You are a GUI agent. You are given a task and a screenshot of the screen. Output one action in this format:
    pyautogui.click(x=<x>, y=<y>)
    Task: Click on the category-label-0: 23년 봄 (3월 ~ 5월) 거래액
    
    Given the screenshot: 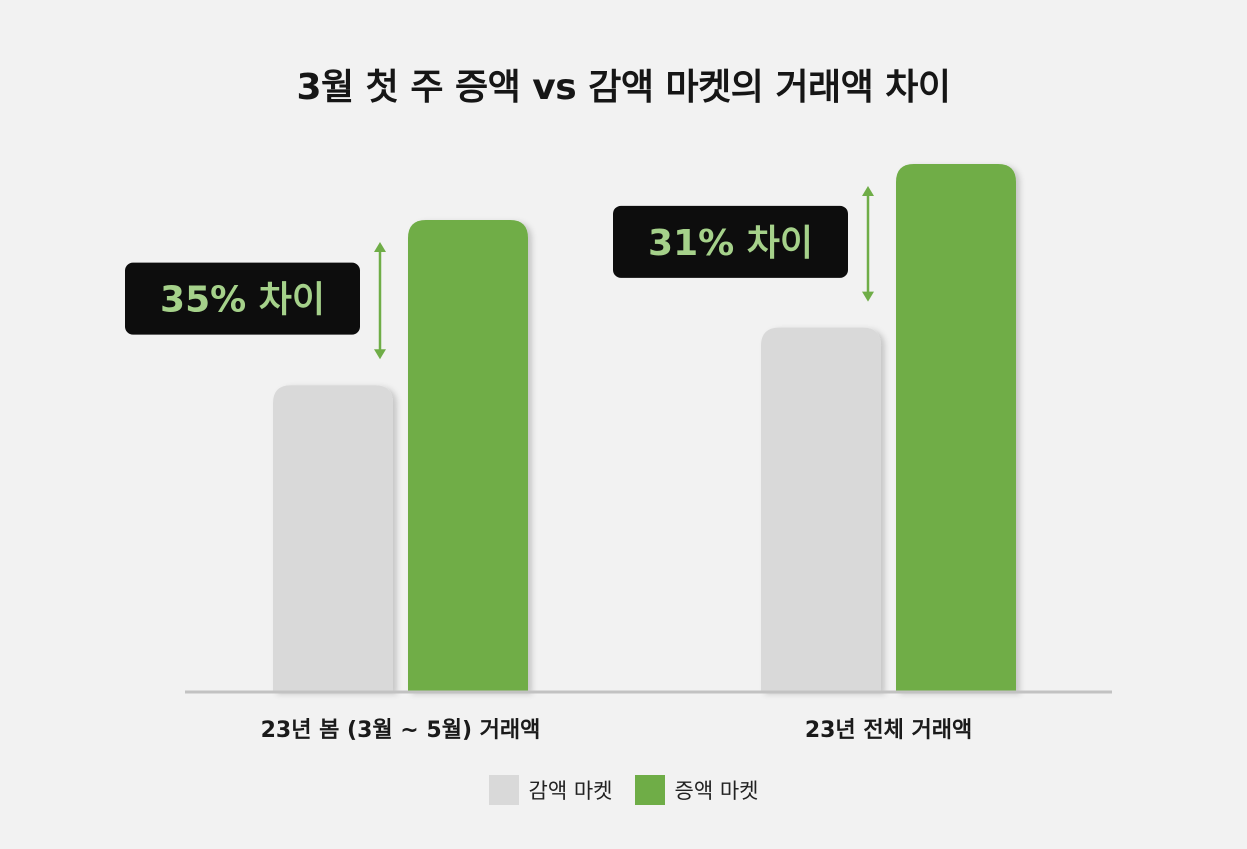 What is the action you would take?
    pyautogui.click(x=401, y=730)
    